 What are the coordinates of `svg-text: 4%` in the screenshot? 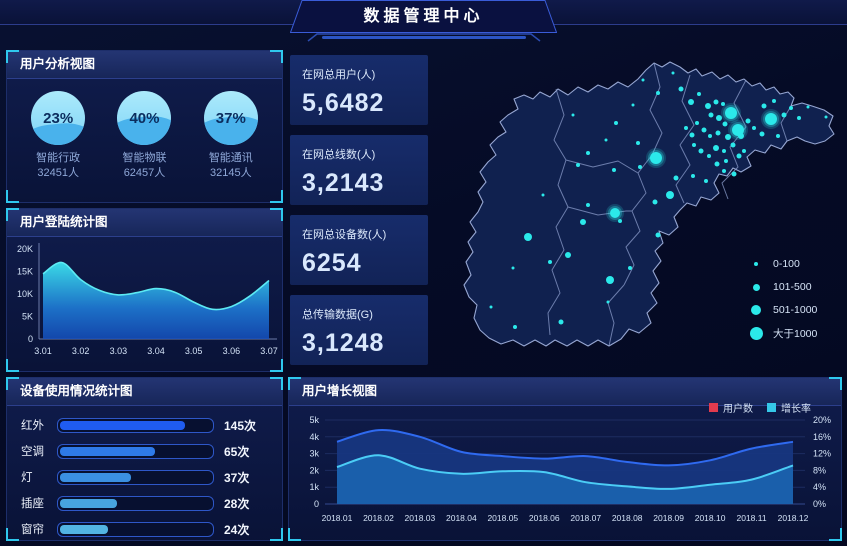 It's located at (819, 487).